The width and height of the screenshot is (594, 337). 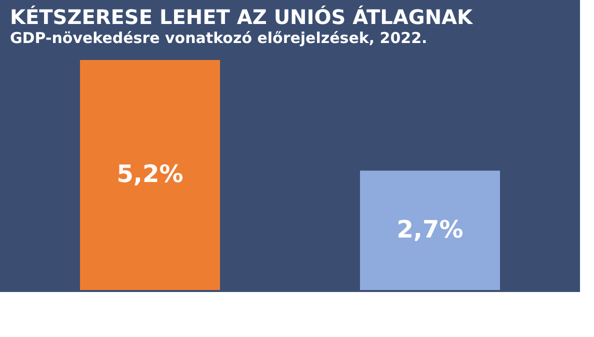 What do you see at coordinates (219, 38) in the screenshot?
I see `chart-subtitle: GDP-növekedésre vonatkozó előrejelzések, 2022.` at bounding box center [219, 38].